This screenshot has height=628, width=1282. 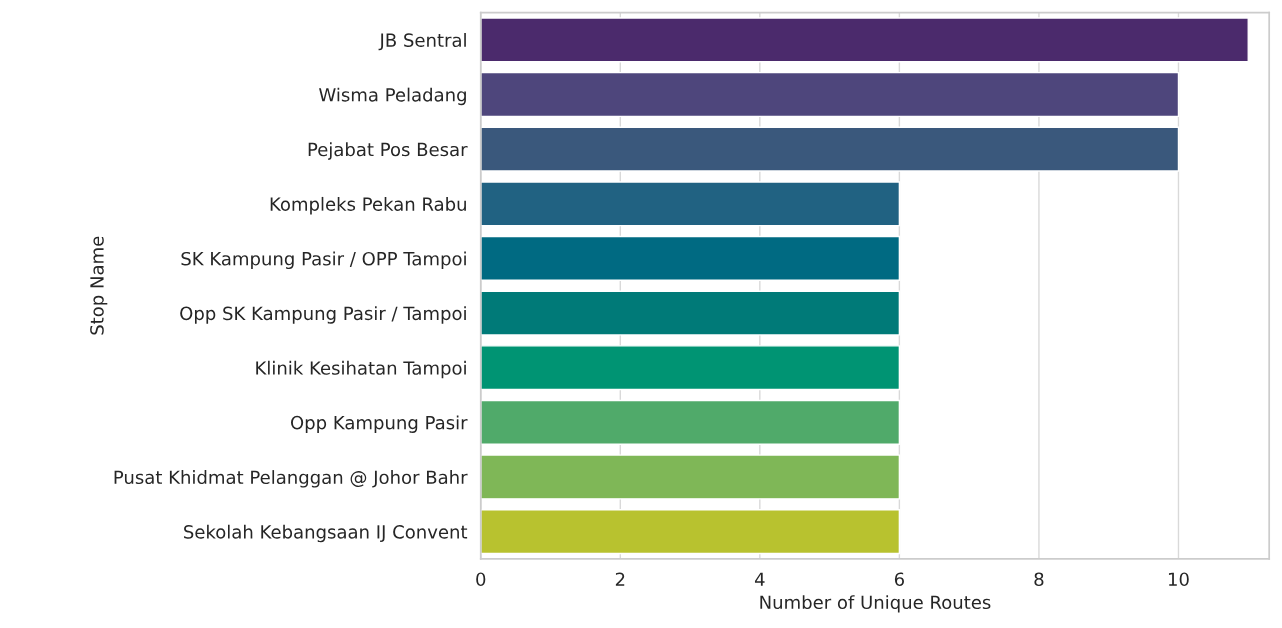 I want to click on y-tick-label: Kompleks Pekan Rabu, so click(x=368, y=205).